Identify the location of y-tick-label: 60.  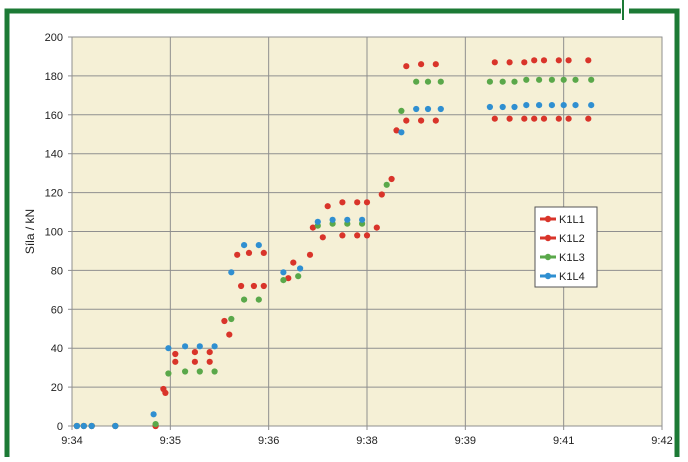
(57, 310).